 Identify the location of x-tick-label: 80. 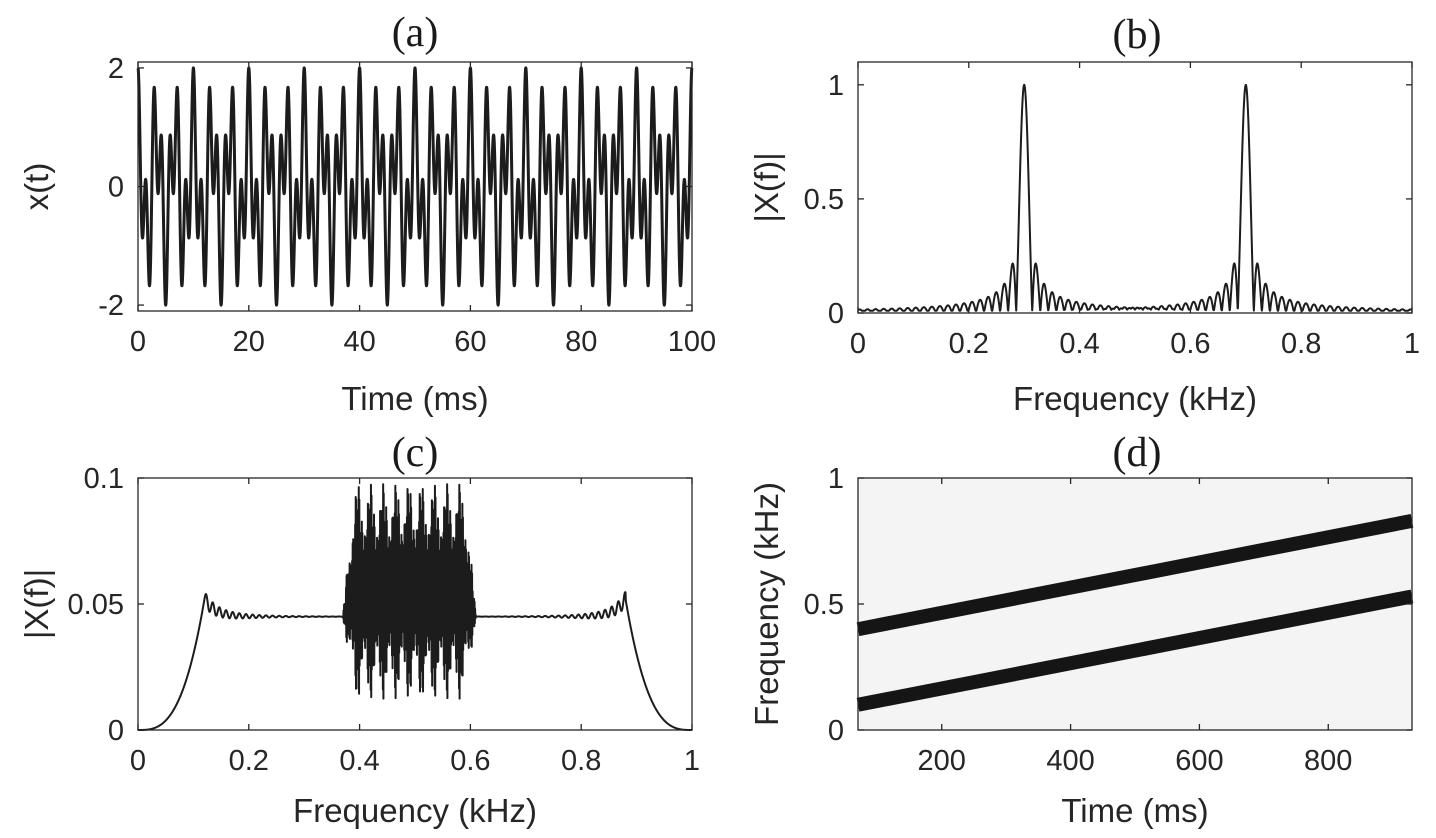
(581, 342).